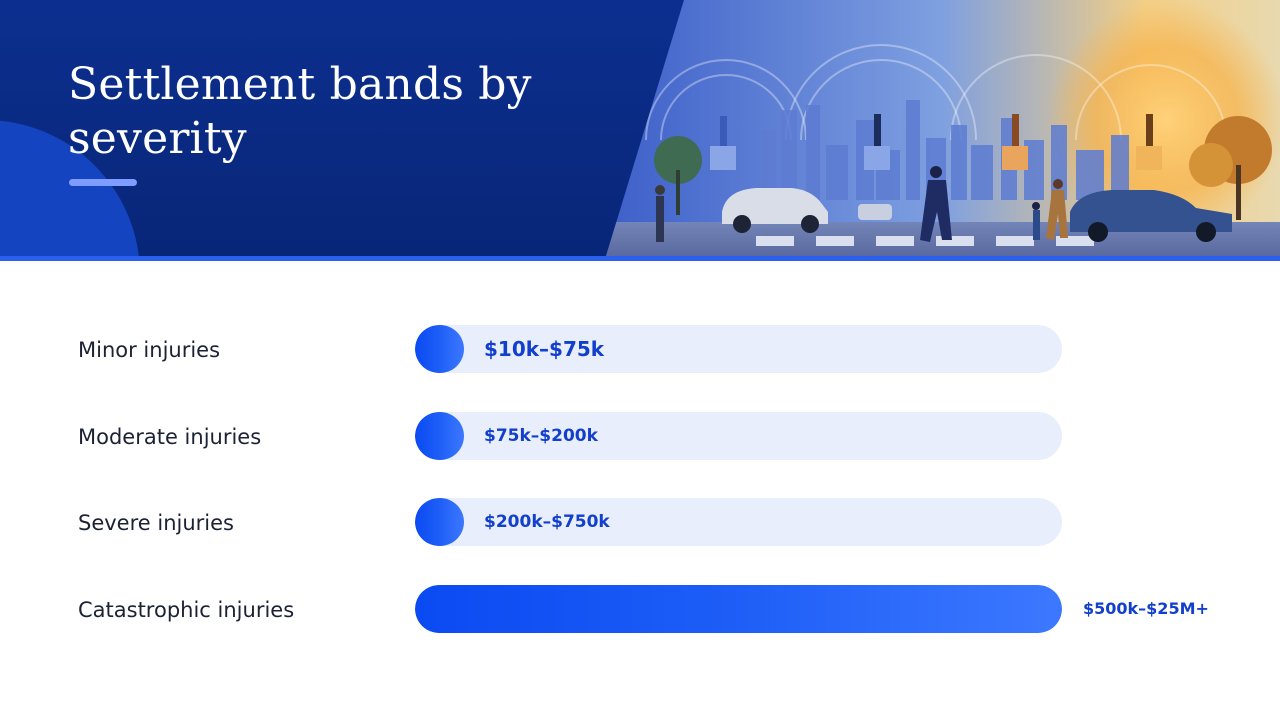 Image resolution: width=1280 pixels, height=720 pixels. What do you see at coordinates (1146, 608) in the screenshot?
I see `range-value-label: $500k–$25M+` at bounding box center [1146, 608].